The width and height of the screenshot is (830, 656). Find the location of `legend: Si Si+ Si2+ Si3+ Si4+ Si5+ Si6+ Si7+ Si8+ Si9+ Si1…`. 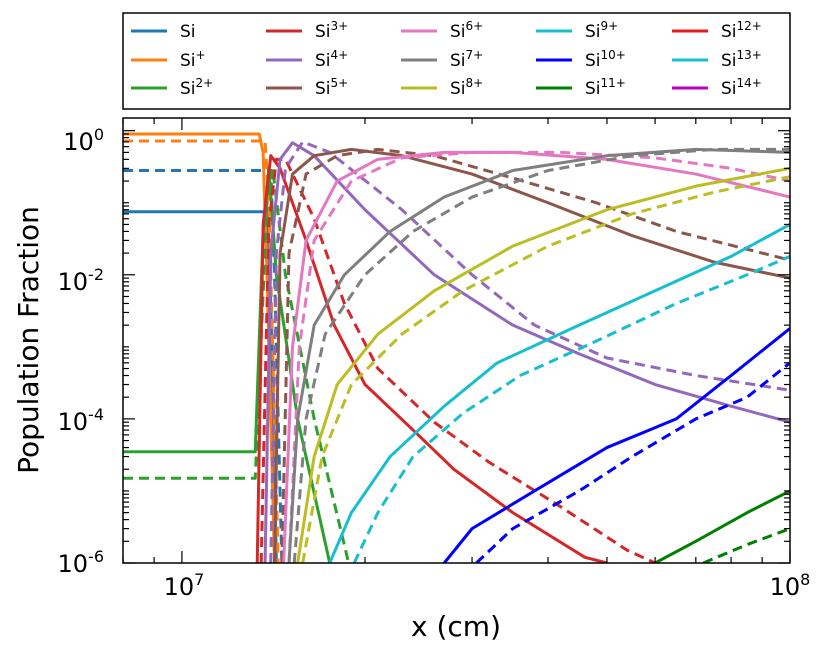

legend: Si Si+ Si2+ Si3+ Si4+ Si5+ Si6+ Si7+ Si8+ Si9+ Si1… is located at coordinates (456, 61).